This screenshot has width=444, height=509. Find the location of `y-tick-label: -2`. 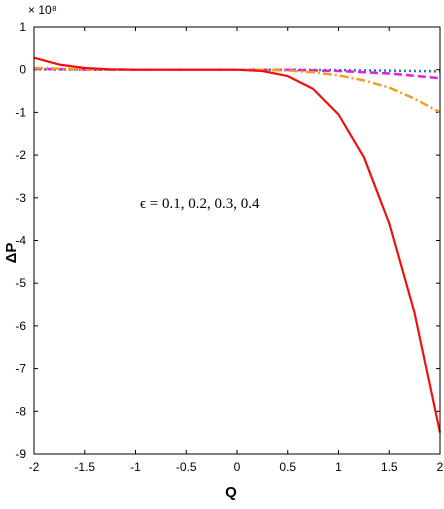

y-tick-label: -2 is located at coordinates (20, 155).